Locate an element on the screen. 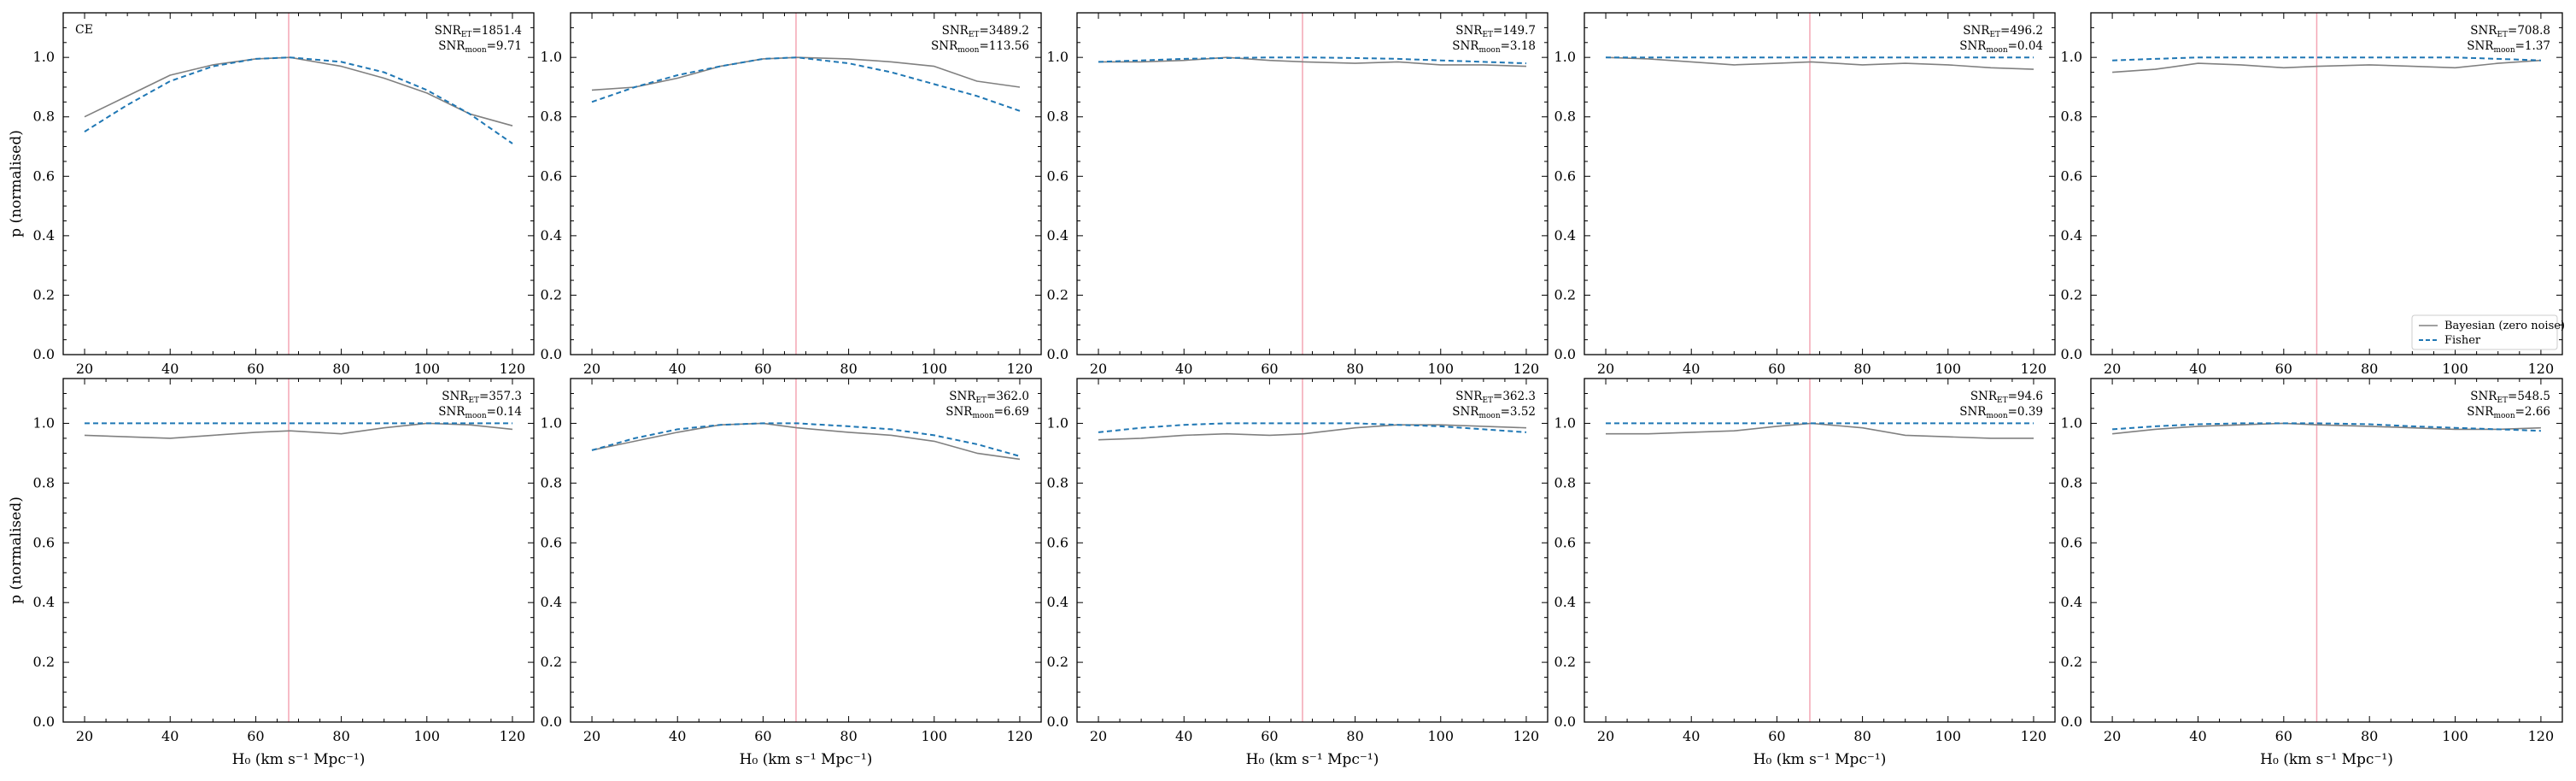 Image resolution: width=2576 pixels, height=781 pixels. snr-et-value: =3489.2 is located at coordinates (1004, 31).